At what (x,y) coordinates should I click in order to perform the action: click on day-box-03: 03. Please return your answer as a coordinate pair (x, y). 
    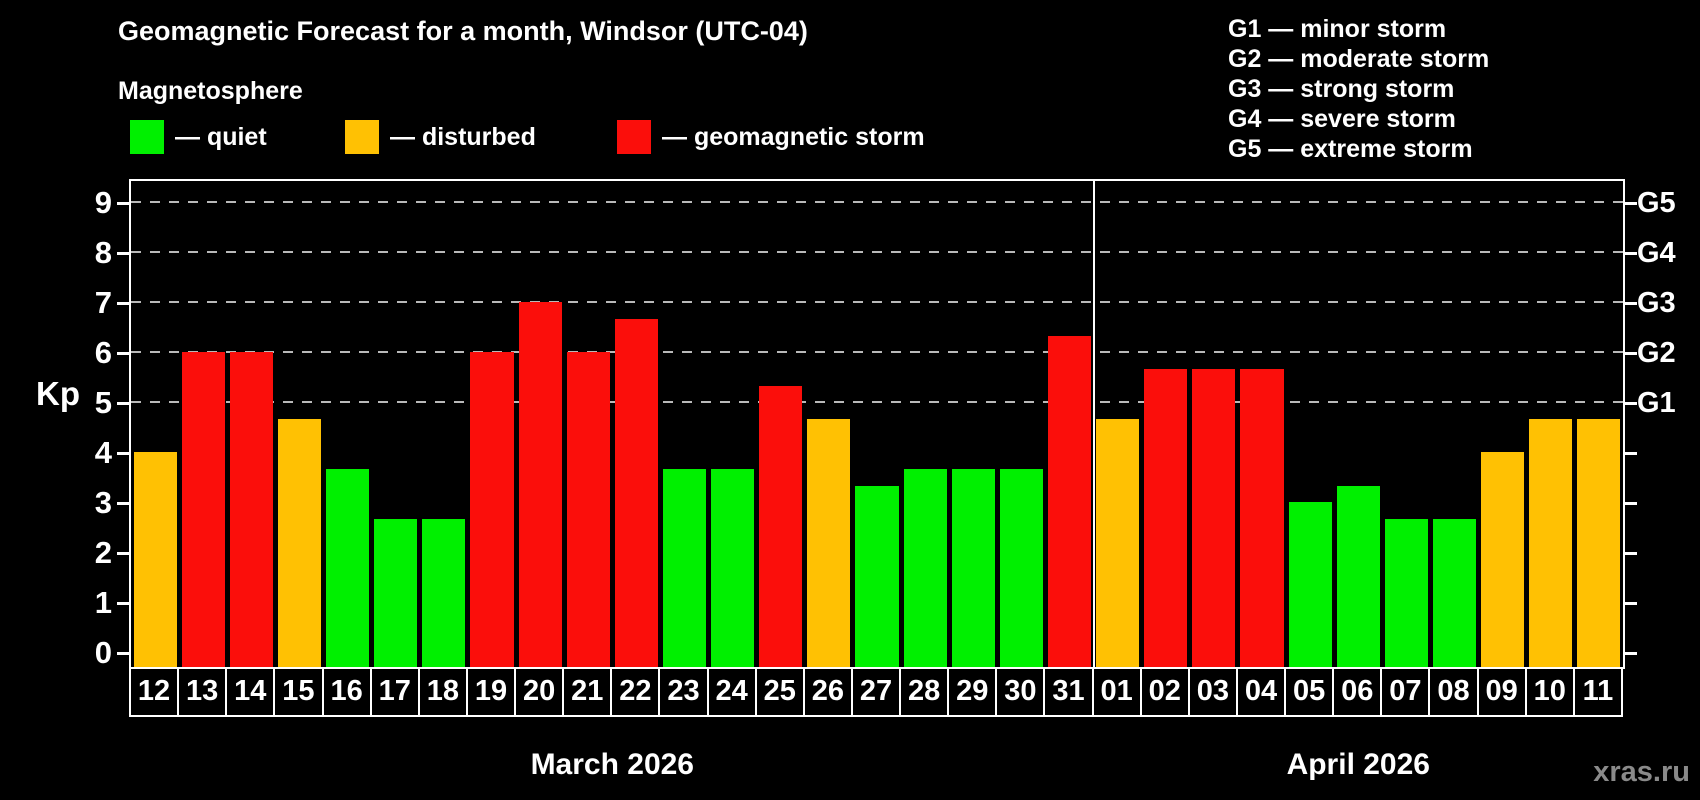
    Looking at the image, I should click on (1212, 692).